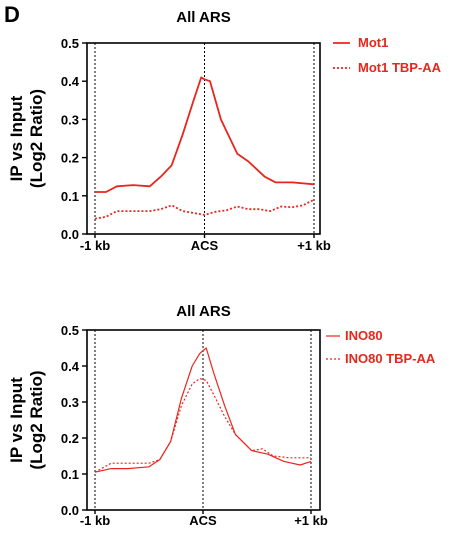 This screenshot has width=454, height=538. Describe the element at coordinates (12, 14) in the screenshot. I see `panel-letter: D` at that location.